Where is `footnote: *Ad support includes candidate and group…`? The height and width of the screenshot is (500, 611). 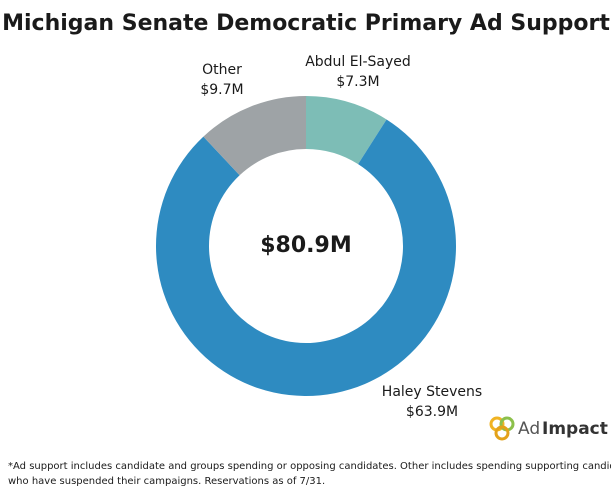 footnote: *Ad support includes candidate and group… is located at coordinates (309, 466).